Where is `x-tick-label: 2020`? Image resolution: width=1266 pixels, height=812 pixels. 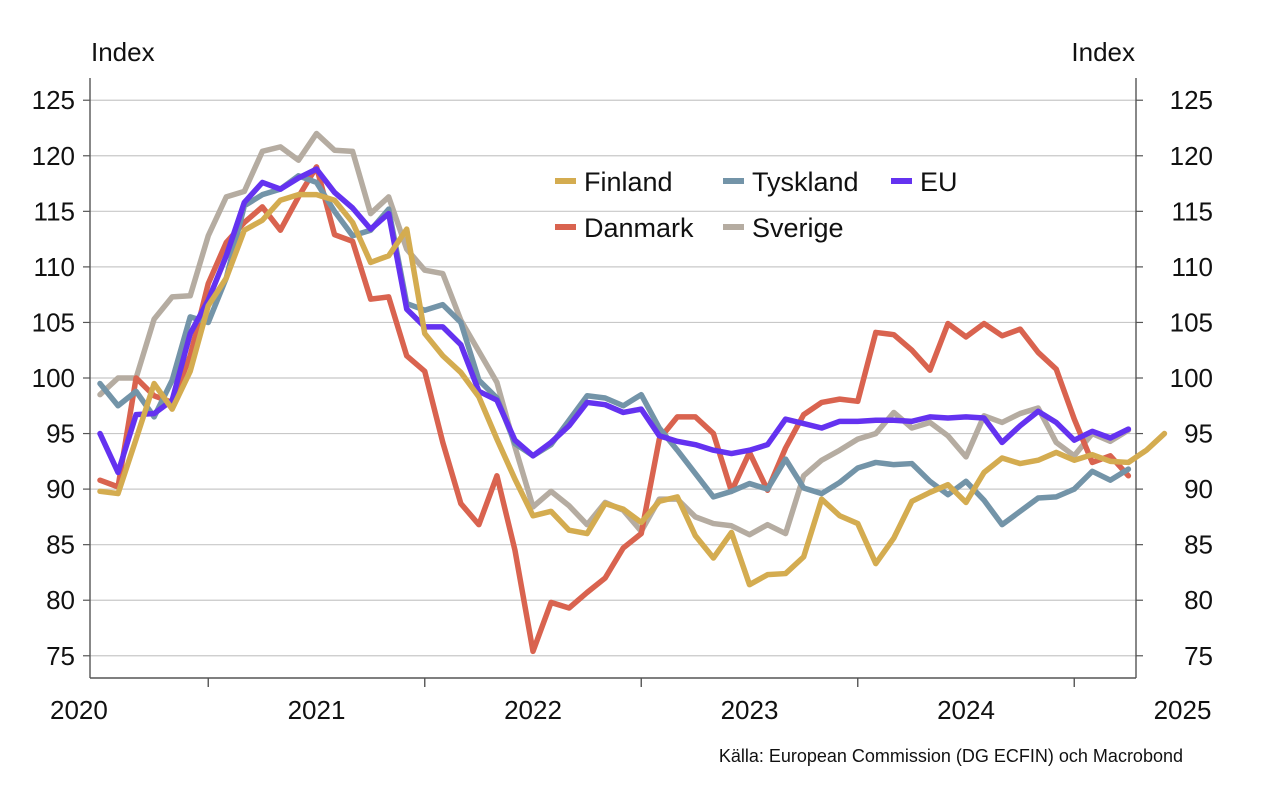
x-tick-label: 2020 is located at coordinates (79, 710).